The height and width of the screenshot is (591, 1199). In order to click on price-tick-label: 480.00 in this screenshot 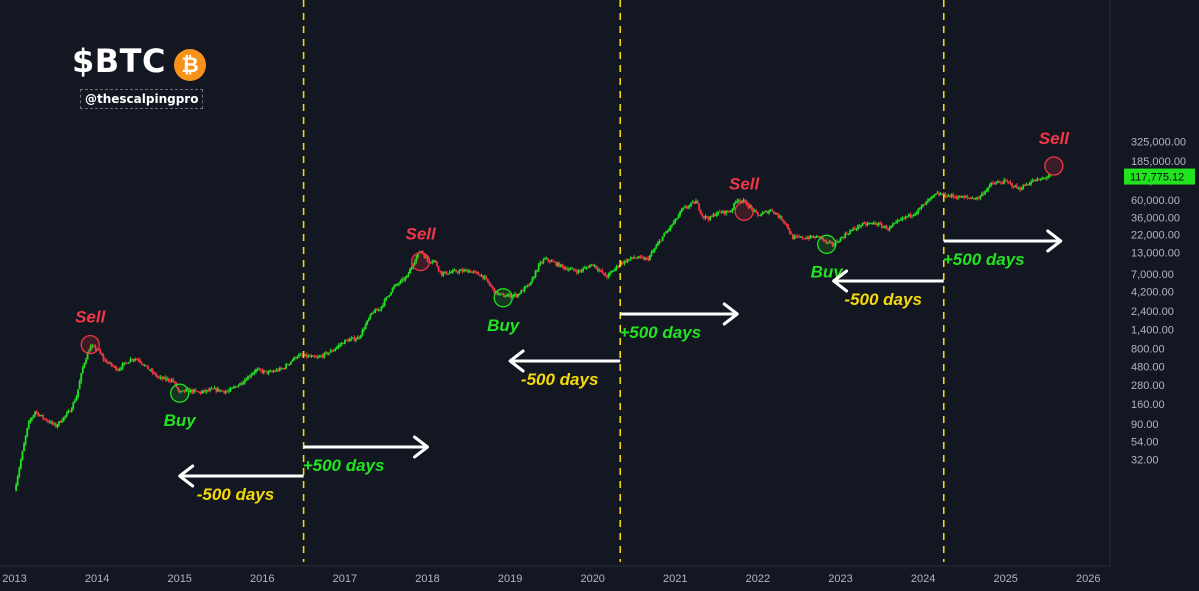, I will do `click(1148, 367)`.